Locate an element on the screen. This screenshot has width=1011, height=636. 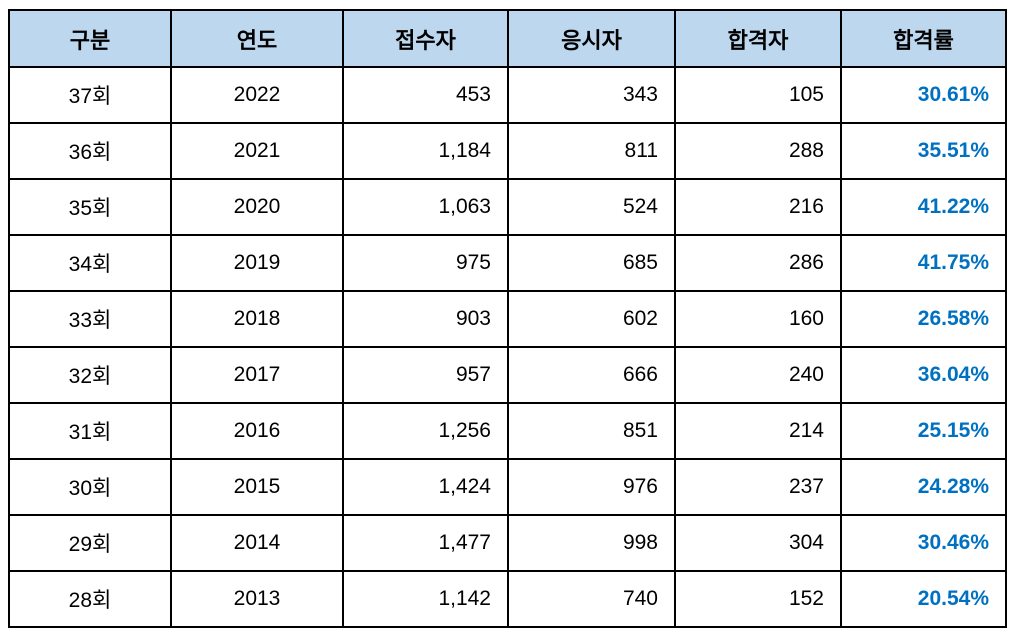
column-header-year: 연도 is located at coordinates (257, 38).